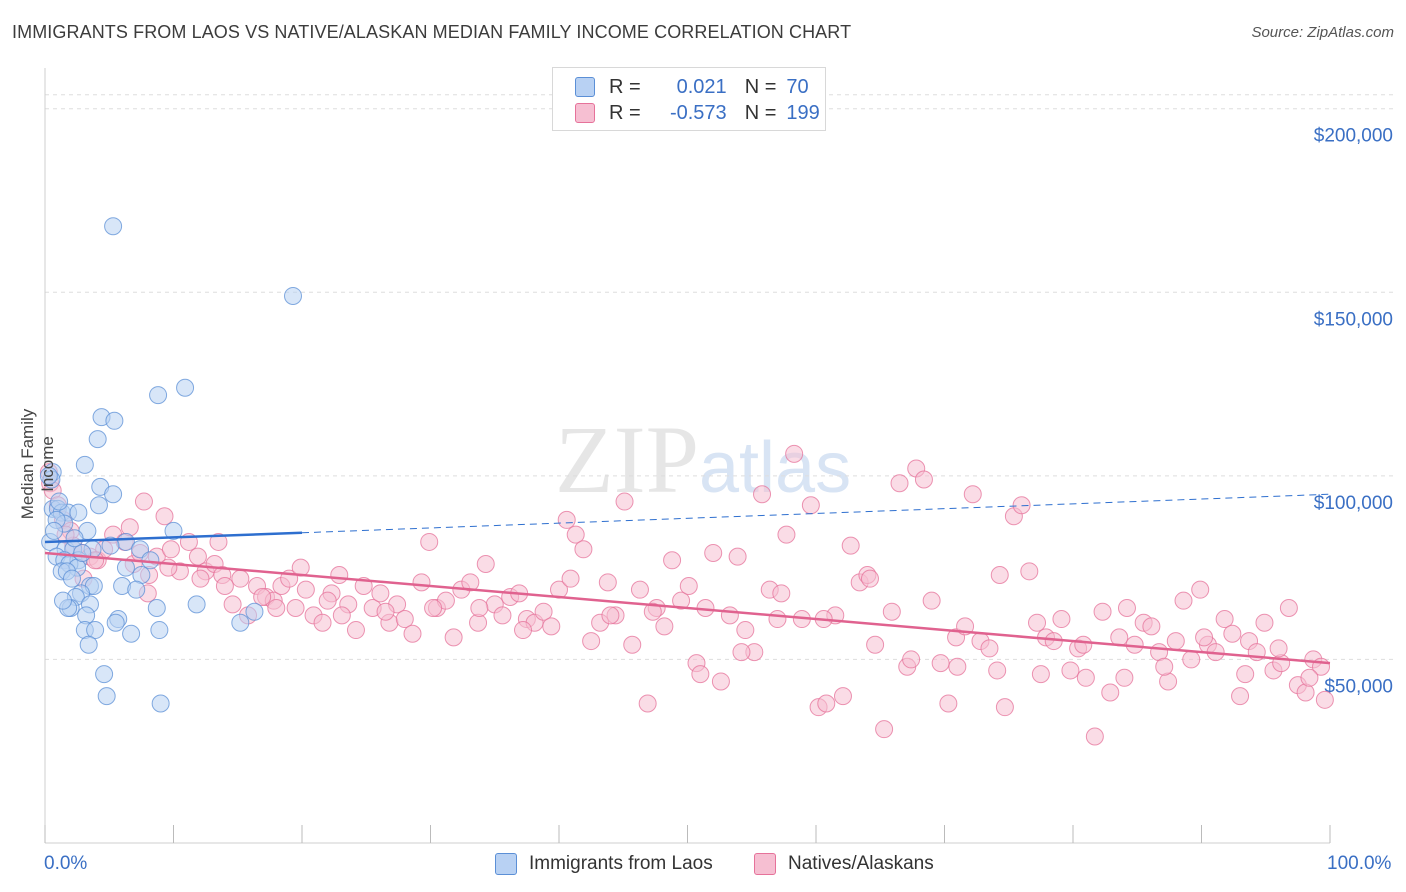  Describe the element at coordinates (37, 464) in the screenshot. I see `y-axis-label: Median Family Income` at that location.